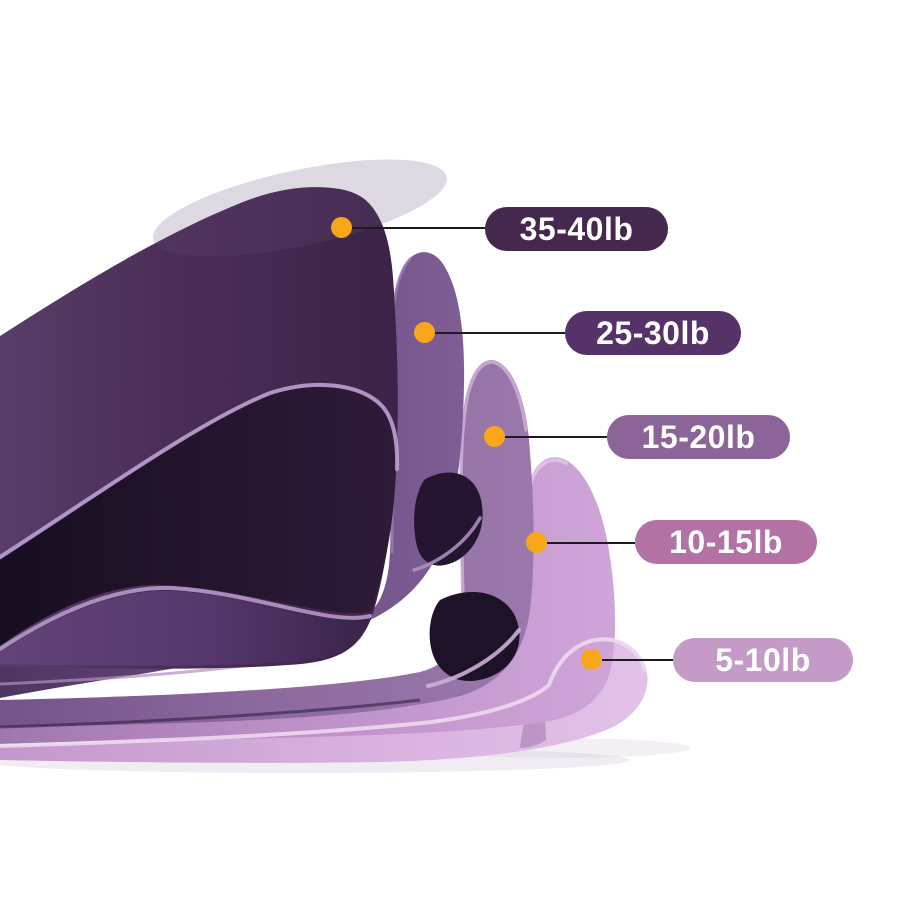 This screenshot has height=900, width=900. What do you see at coordinates (698, 437) in the screenshot?
I see `callout-pill-15-20lb: 15-20lb` at bounding box center [698, 437].